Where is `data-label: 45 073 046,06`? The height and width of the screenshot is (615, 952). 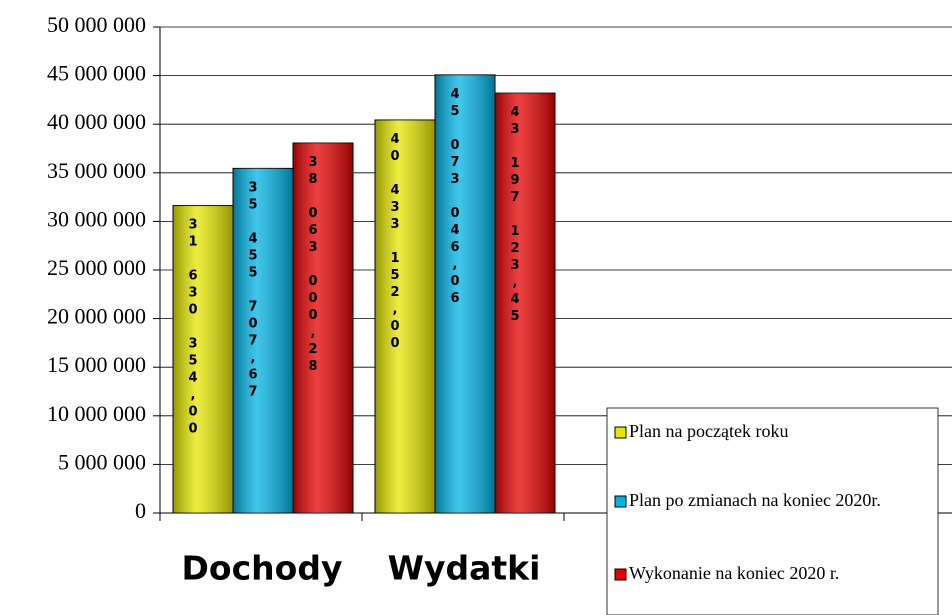 data-label: 45 073 046,06 is located at coordinates (455, 197).